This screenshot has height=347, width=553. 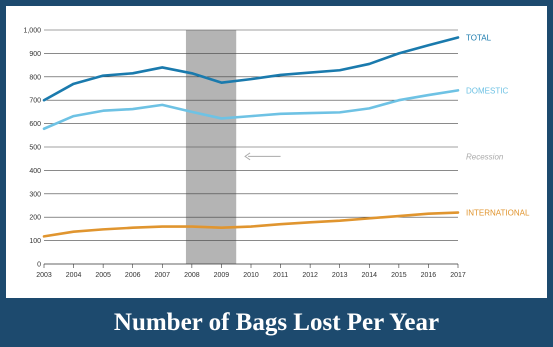 I want to click on x-tick-label: 2005, so click(x=103, y=275).